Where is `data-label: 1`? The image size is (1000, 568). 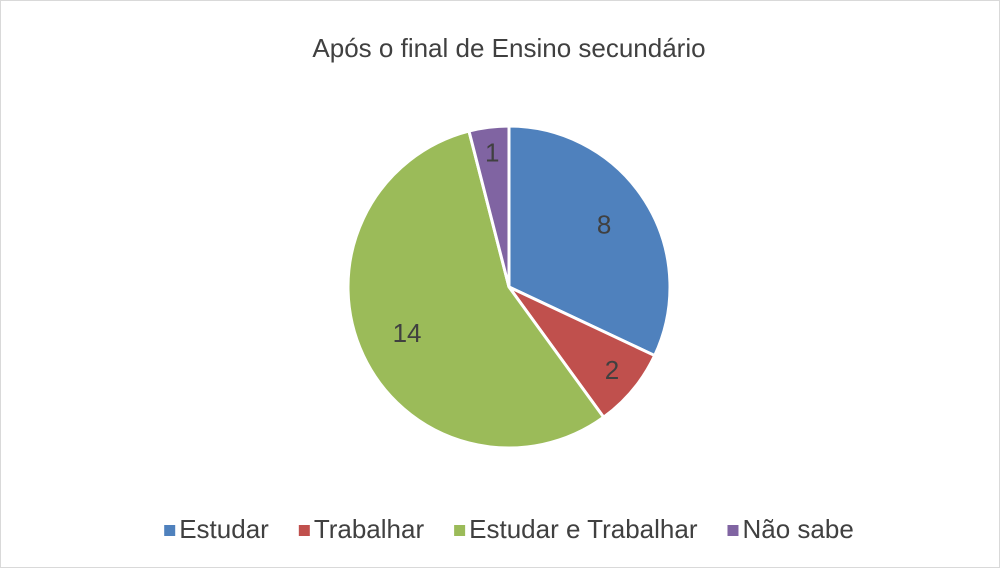 data-label: 1 is located at coordinates (492, 152).